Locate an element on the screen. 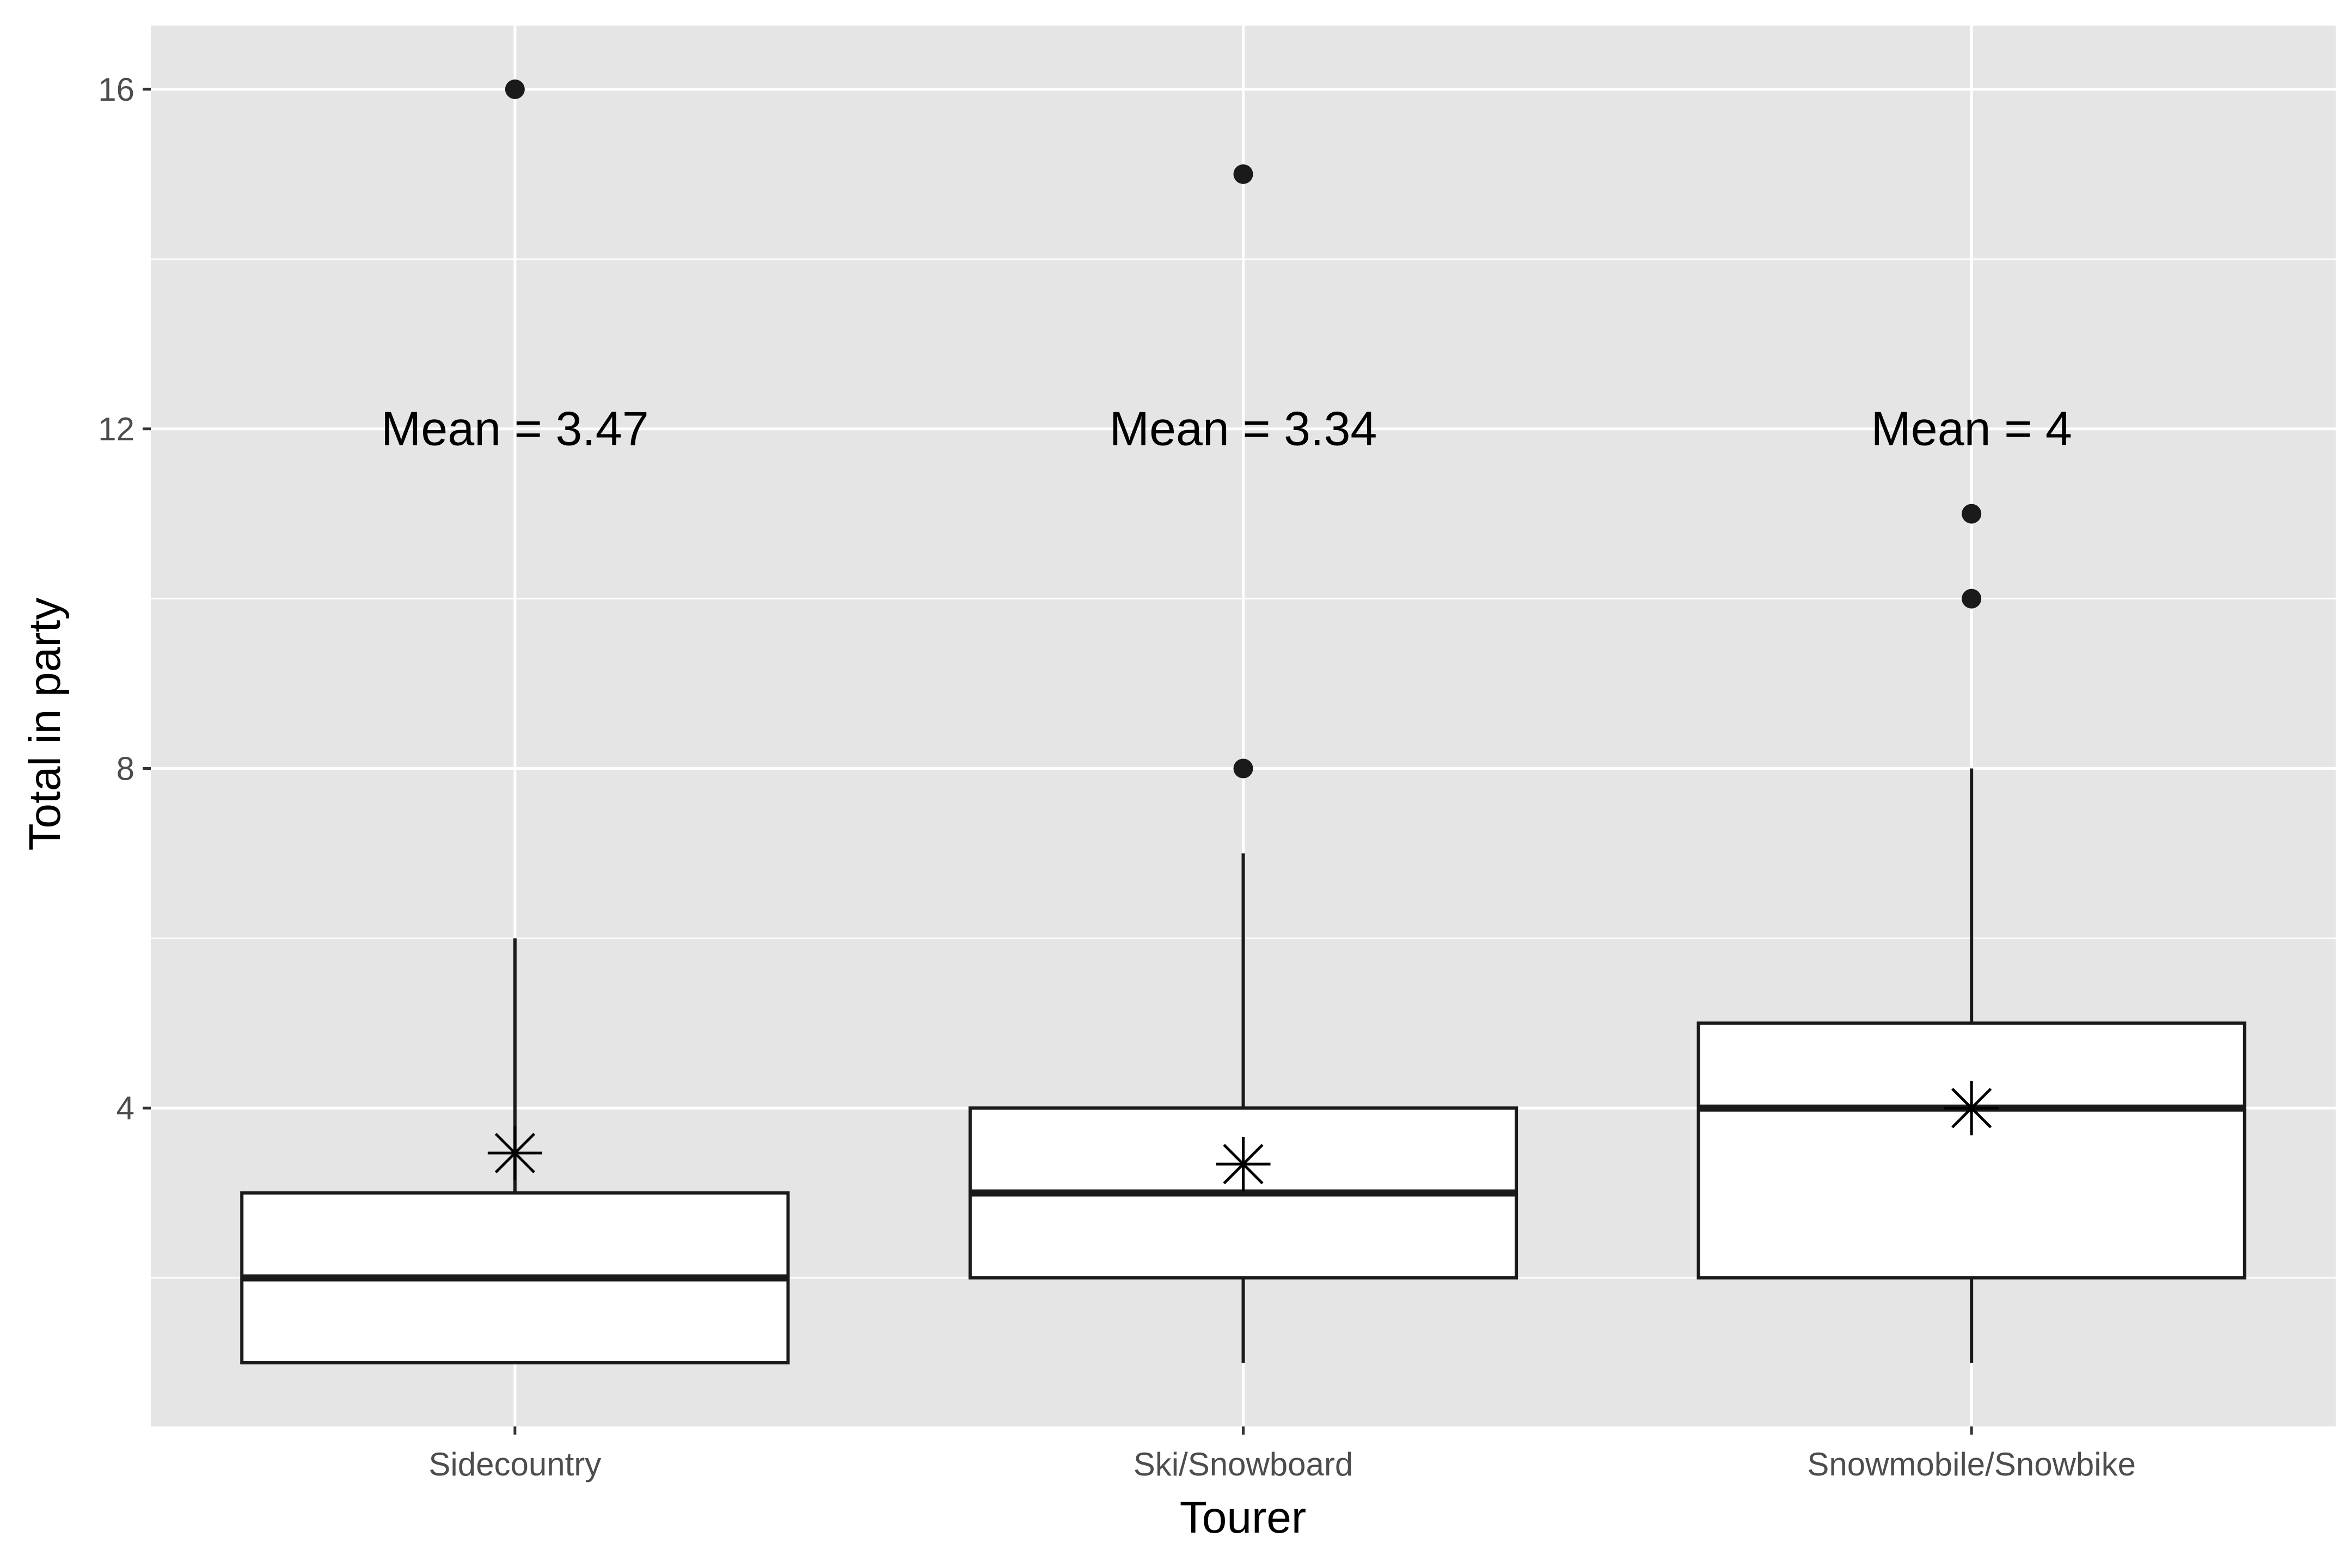 Image resolution: width=2352 pixels, height=1568 pixels. x-axis-title: Tourer is located at coordinates (1243, 1517).